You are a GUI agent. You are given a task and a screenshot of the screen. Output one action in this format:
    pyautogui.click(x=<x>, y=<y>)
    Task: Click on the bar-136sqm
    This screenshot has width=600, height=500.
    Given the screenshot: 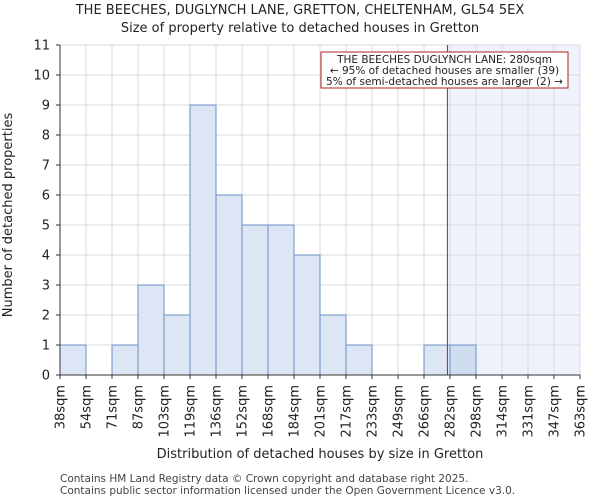 What is the action you would take?
    pyautogui.click(x=229, y=285)
    